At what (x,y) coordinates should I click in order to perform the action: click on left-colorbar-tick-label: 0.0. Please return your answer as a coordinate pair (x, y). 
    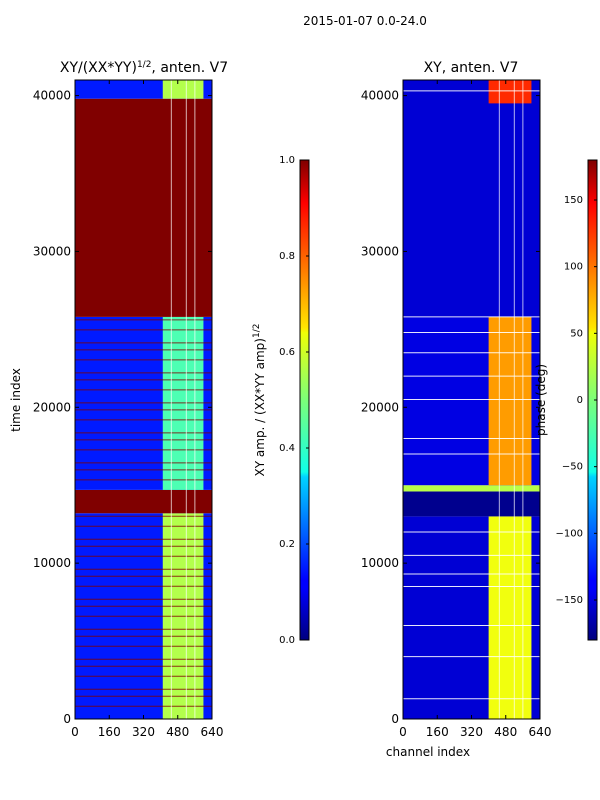
    Looking at the image, I should click on (287, 640).